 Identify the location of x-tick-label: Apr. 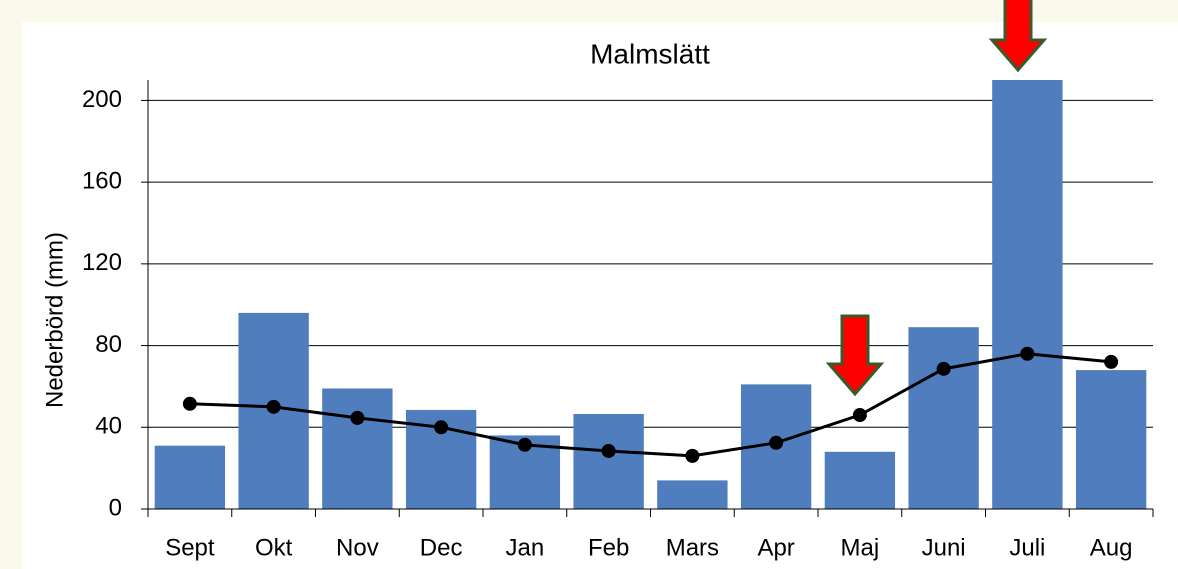
(775, 547).